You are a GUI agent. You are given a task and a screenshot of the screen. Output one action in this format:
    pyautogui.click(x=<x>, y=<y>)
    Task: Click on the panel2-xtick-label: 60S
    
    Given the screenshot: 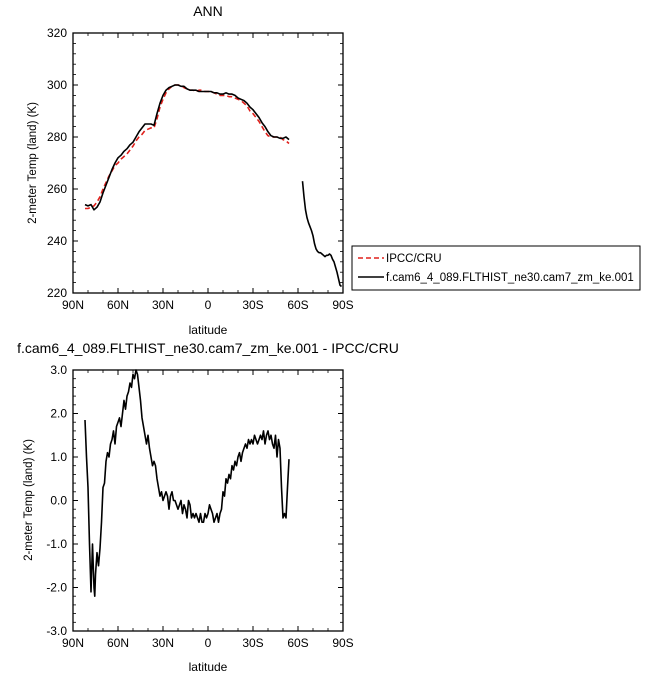 What is the action you would take?
    pyautogui.click(x=297, y=643)
    